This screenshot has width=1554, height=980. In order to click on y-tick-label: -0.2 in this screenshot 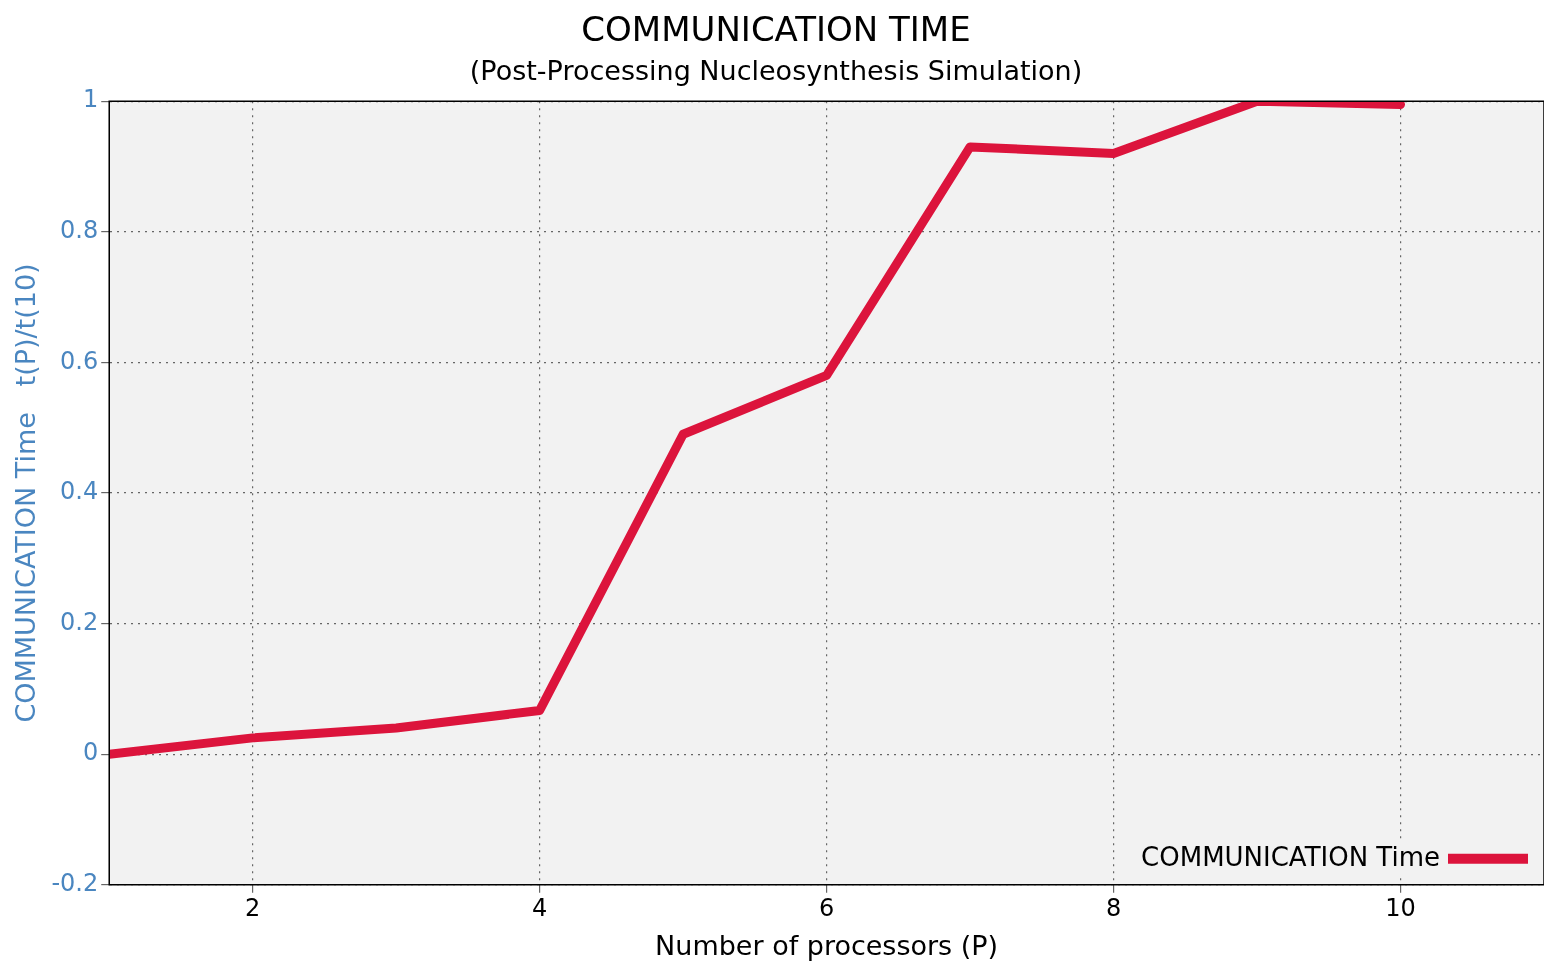, I will do `click(75, 883)`.